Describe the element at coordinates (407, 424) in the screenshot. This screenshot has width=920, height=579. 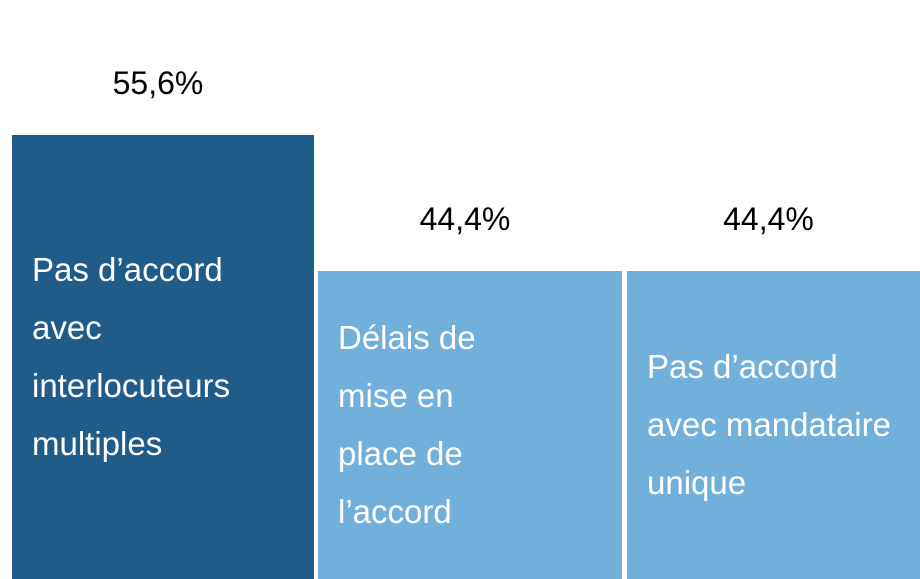
I see `category-label: Délais de mise en place de l’accord` at that location.